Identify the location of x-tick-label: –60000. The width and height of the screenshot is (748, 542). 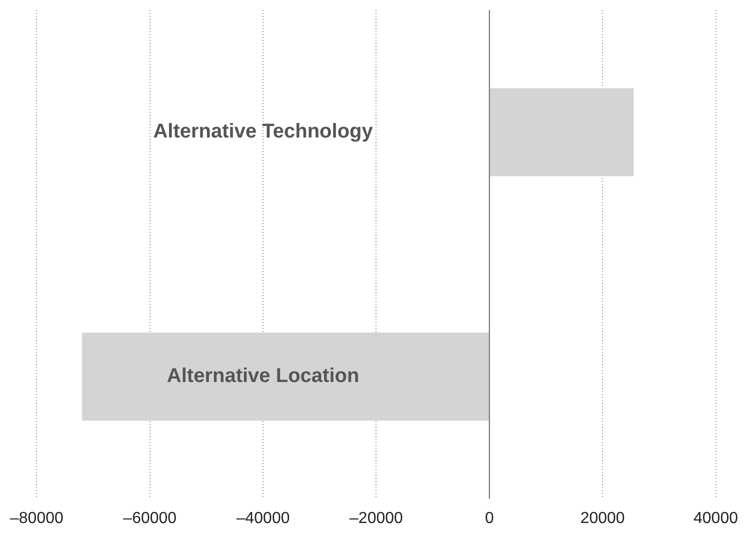
(150, 518).